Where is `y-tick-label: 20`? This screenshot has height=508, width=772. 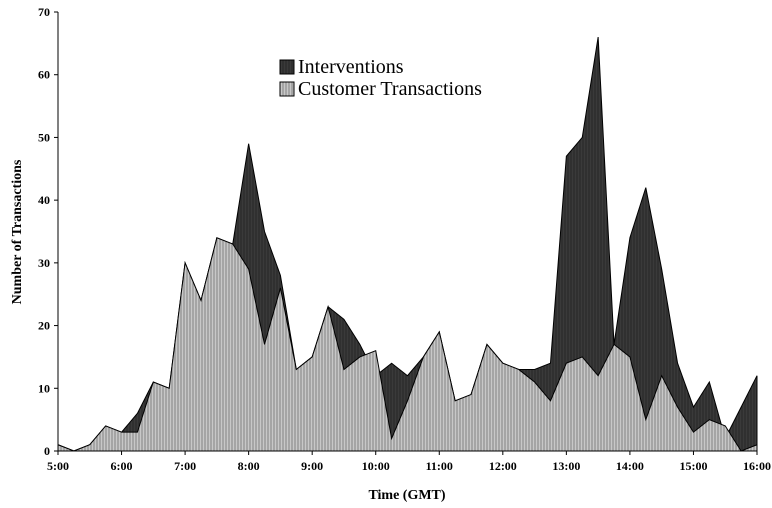
y-tick-label: 20 is located at coordinates (44, 326).